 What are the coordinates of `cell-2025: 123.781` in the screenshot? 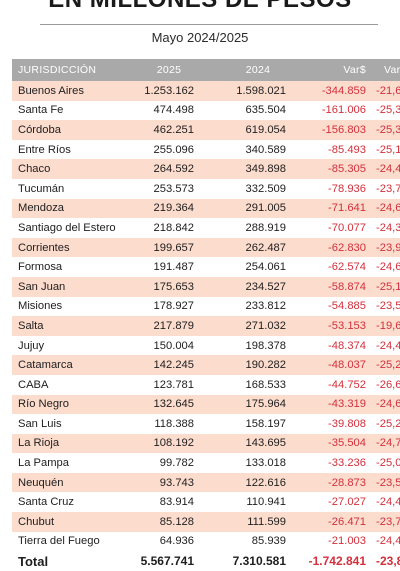 It's located at (173, 384).